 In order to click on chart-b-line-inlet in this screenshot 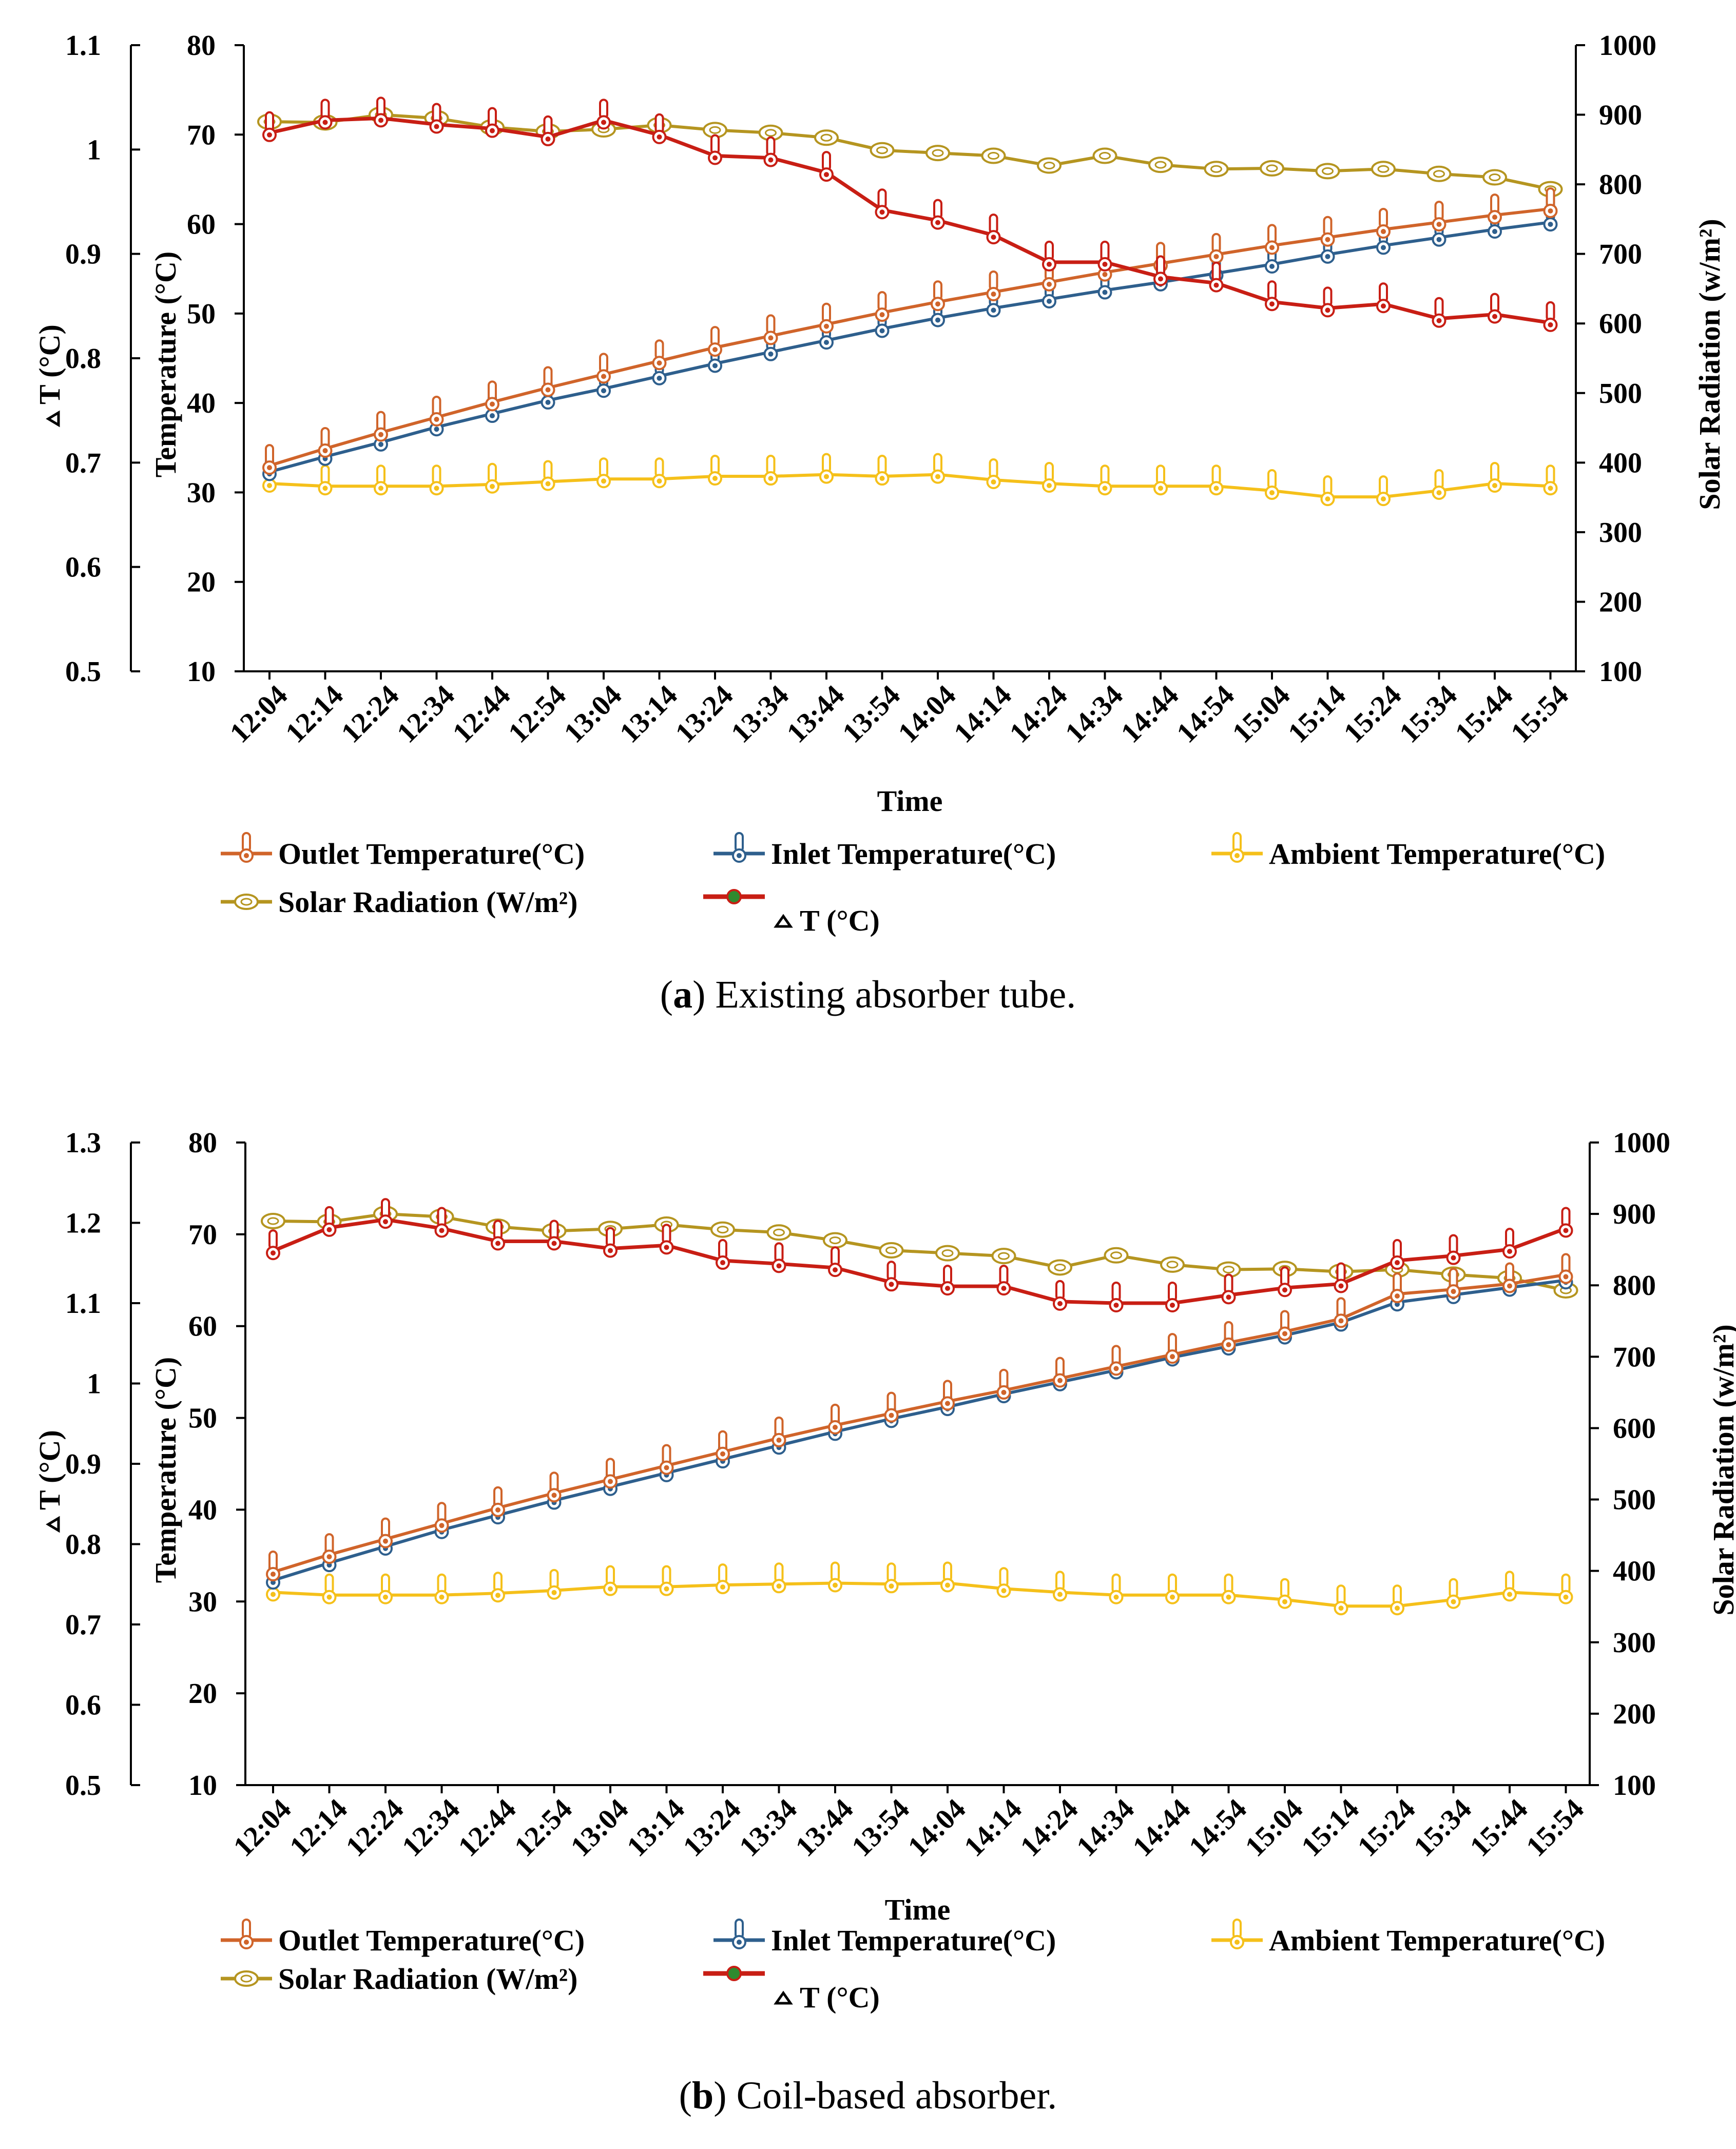, I will do `click(919, 1431)`.